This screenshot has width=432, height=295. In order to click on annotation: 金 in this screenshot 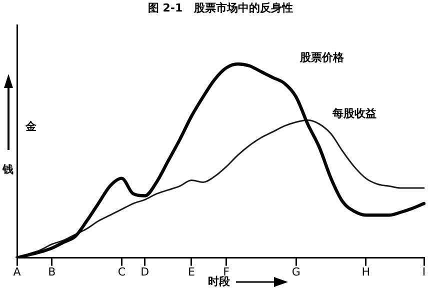, I will do `click(31, 126)`.